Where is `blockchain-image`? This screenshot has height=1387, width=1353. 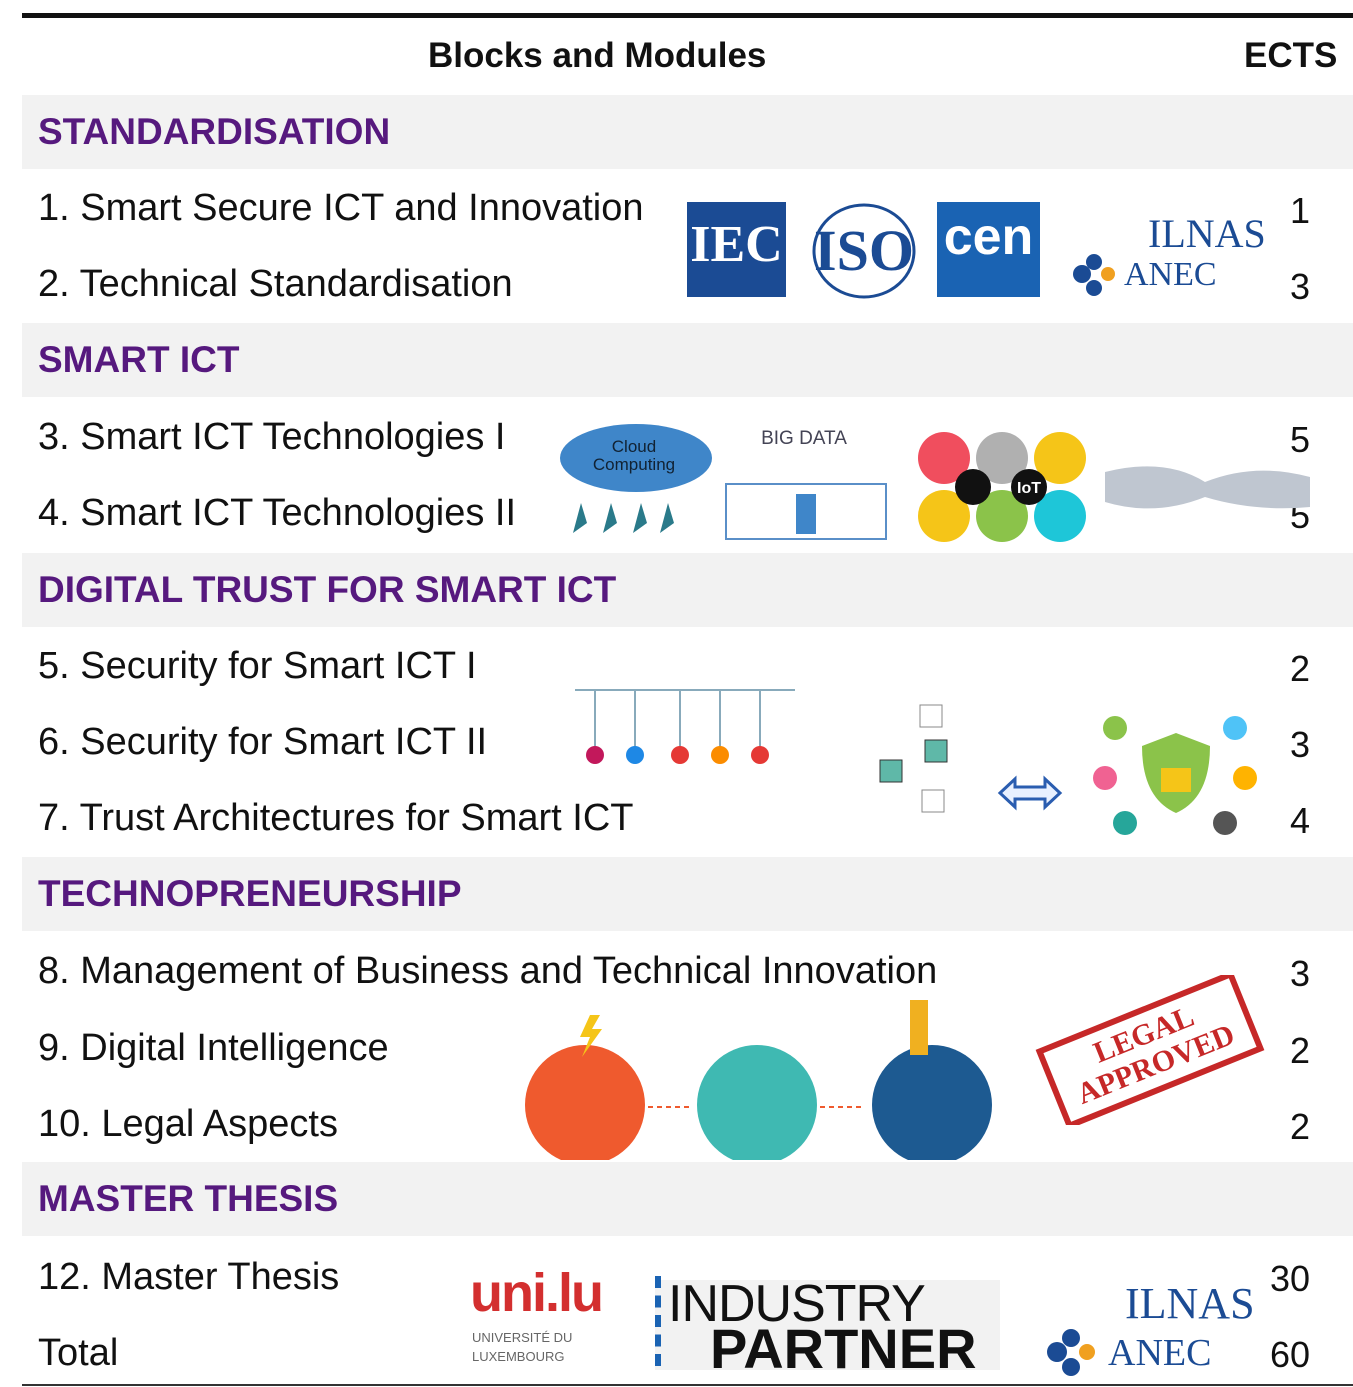
blockchain-image is located at coordinates (971, 758).